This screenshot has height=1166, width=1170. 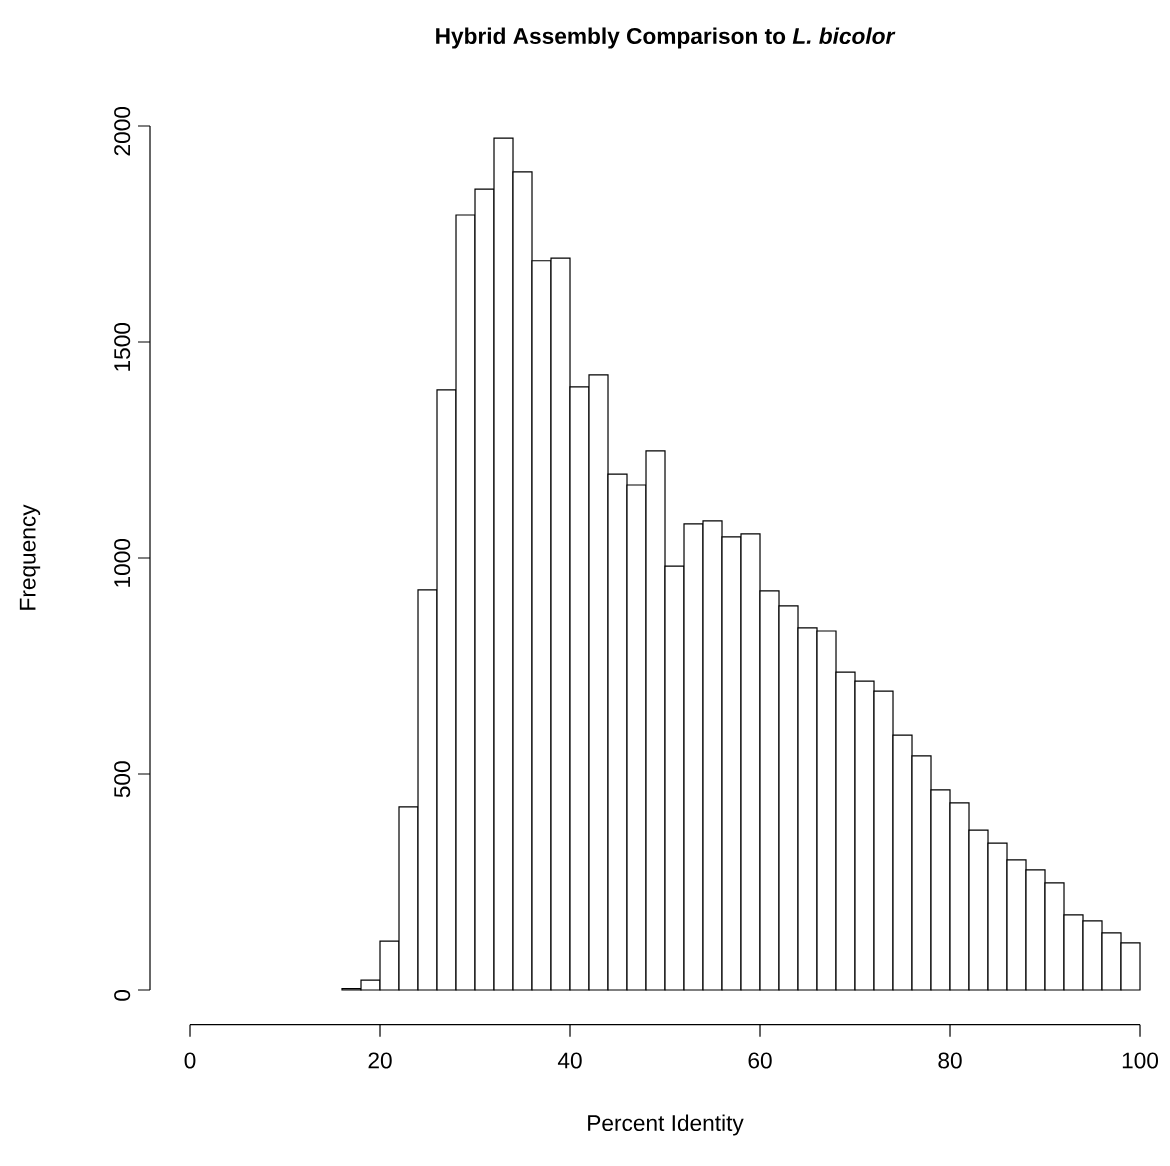 What do you see at coordinates (666, 38) in the screenshot?
I see `chart-title: Hybrid Assembly Comparison to L. bicolor` at bounding box center [666, 38].